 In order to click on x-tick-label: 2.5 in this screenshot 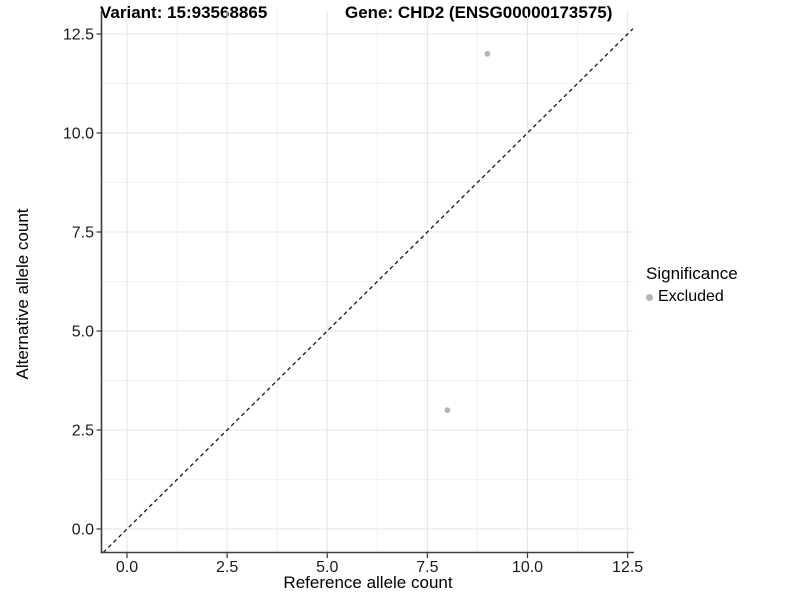, I will do `click(227, 567)`.